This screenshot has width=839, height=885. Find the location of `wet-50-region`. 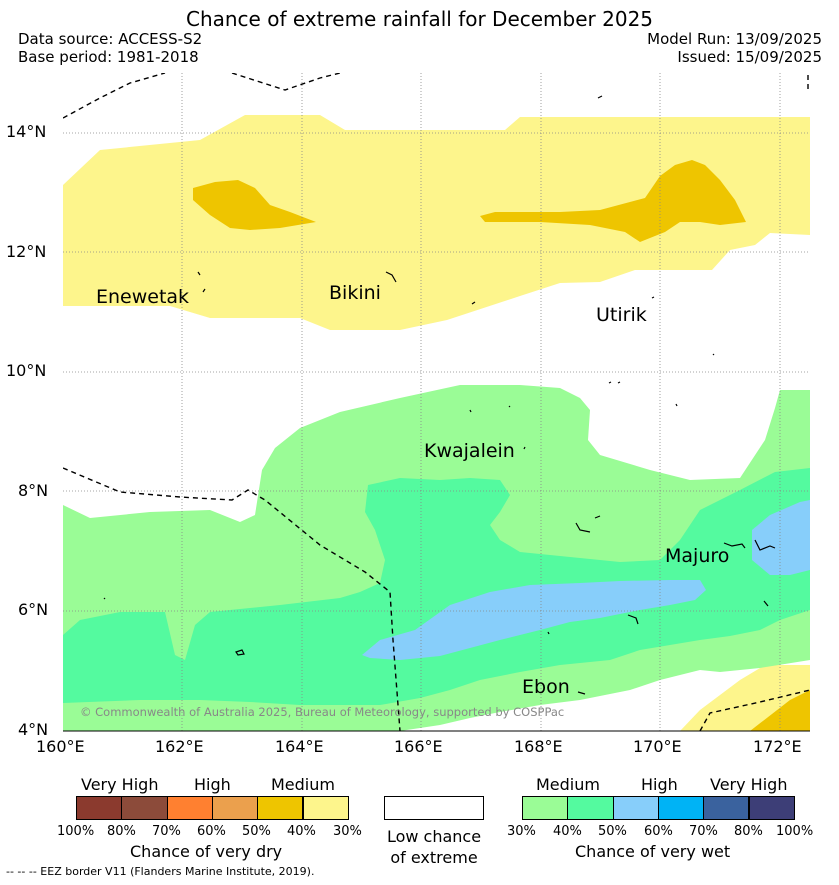

wet-50-region is located at coordinates (534, 620).